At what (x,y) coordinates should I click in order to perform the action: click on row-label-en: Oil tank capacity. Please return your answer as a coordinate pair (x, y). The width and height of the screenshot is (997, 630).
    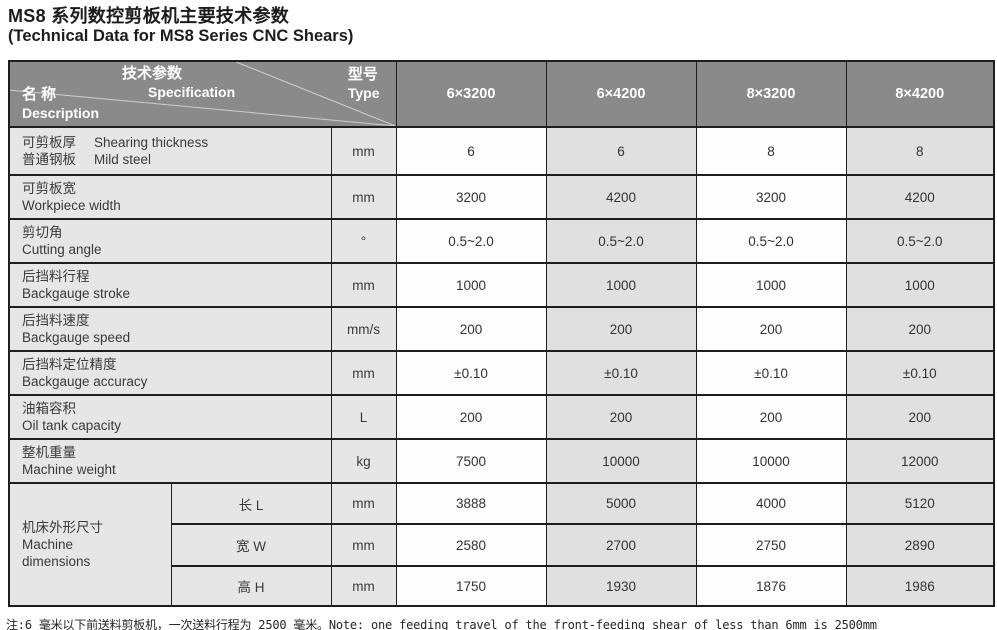
    Looking at the image, I should click on (72, 425).